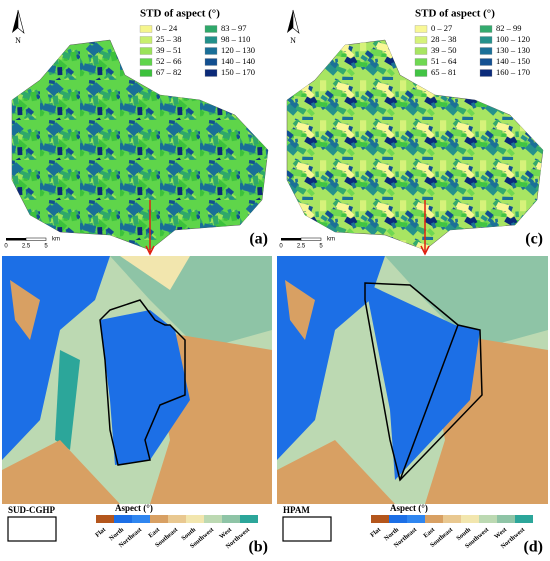  What do you see at coordinates (32, 510) in the screenshot?
I see `method-label: SUD-CGHP` at bounding box center [32, 510].